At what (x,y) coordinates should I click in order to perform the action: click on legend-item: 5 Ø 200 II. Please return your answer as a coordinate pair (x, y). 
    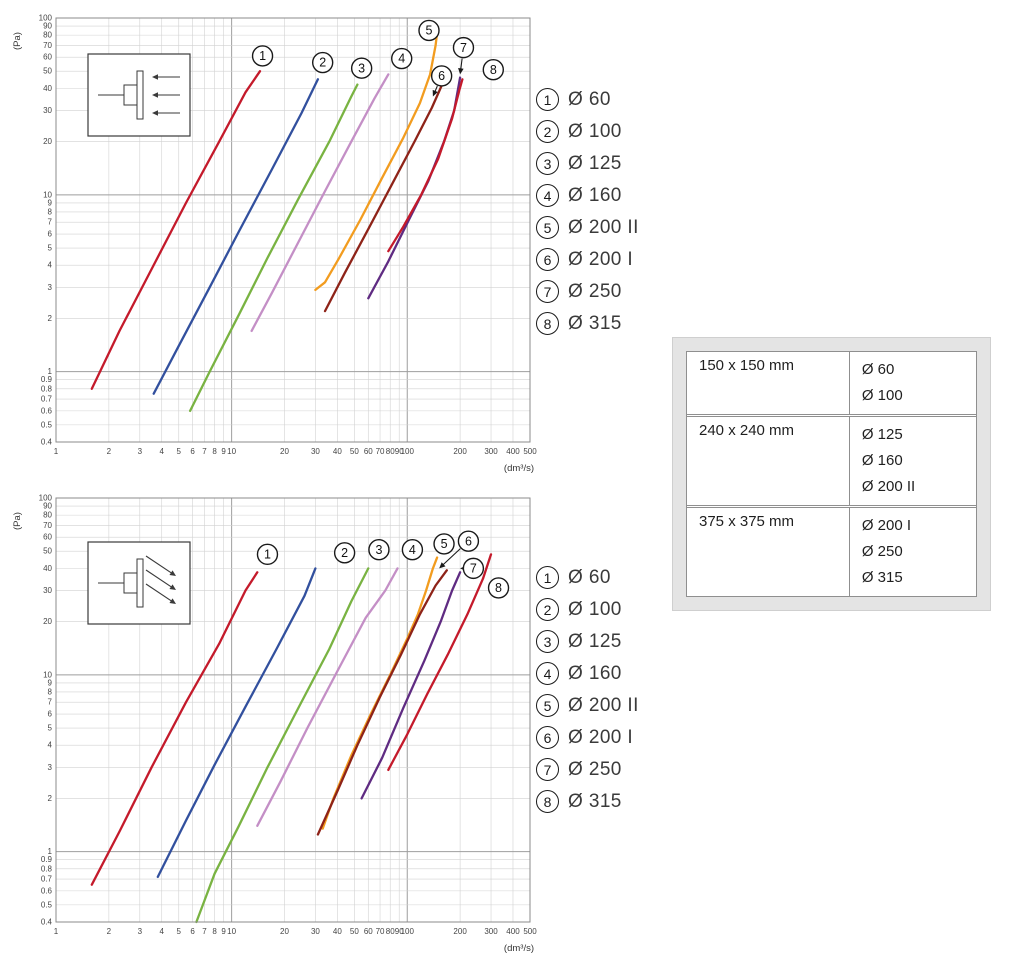
    Looking at the image, I should click on (587, 705).